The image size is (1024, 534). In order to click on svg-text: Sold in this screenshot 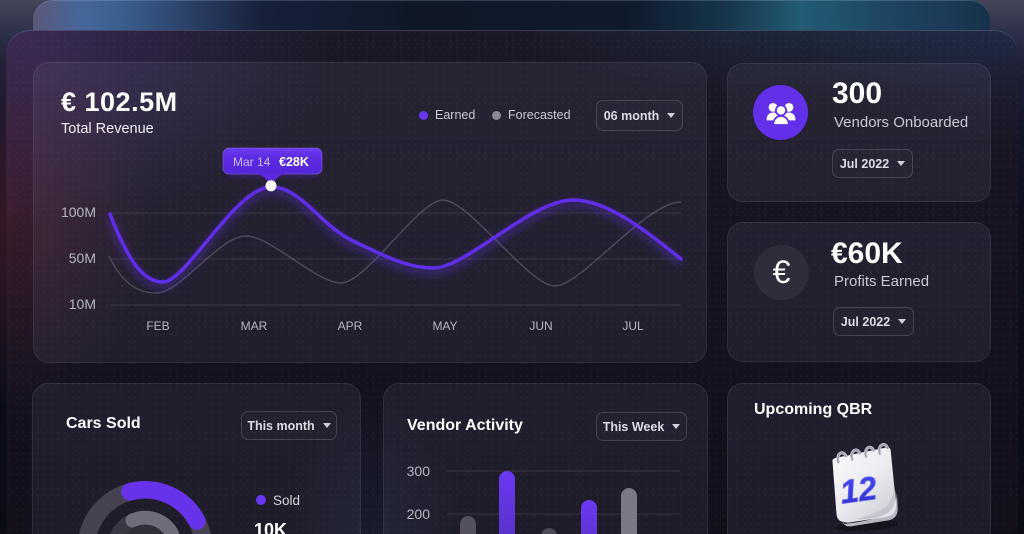, I will do `click(286, 500)`.